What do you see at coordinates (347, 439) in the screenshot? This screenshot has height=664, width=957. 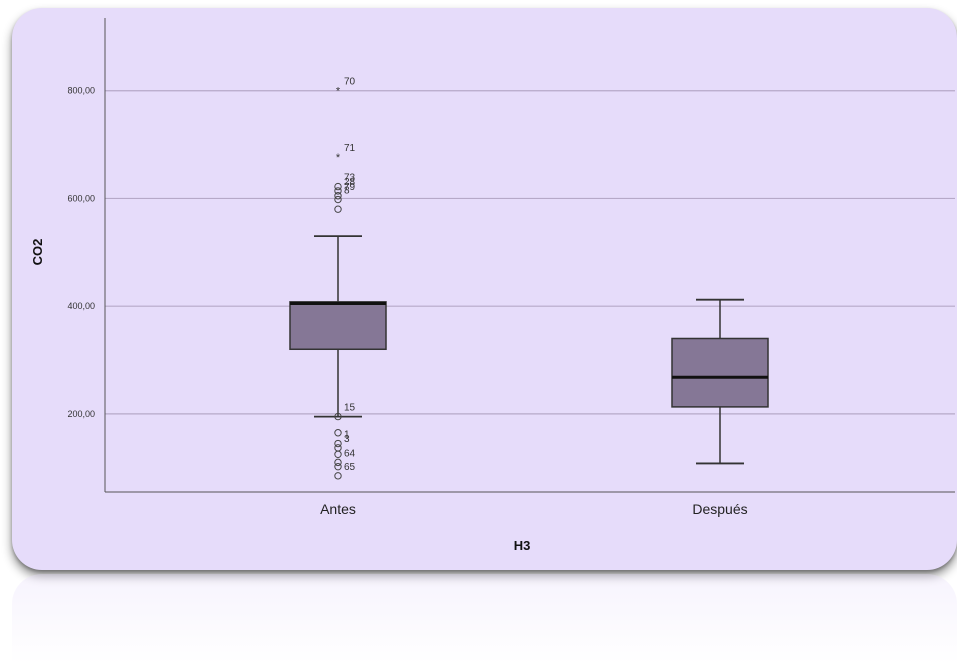 I see `outlier-label: 3` at bounding box center [347, 439].